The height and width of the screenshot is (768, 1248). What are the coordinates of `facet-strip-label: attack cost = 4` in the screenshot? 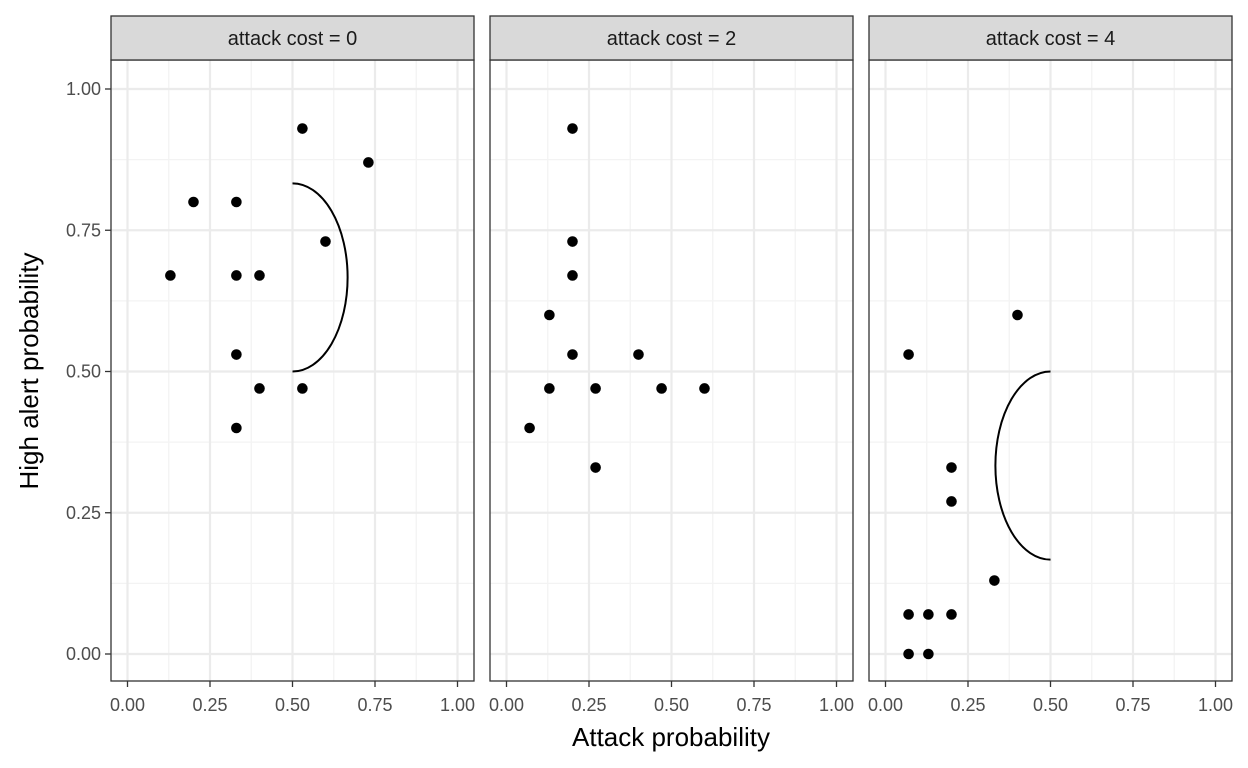 It's located at (1051, 39).